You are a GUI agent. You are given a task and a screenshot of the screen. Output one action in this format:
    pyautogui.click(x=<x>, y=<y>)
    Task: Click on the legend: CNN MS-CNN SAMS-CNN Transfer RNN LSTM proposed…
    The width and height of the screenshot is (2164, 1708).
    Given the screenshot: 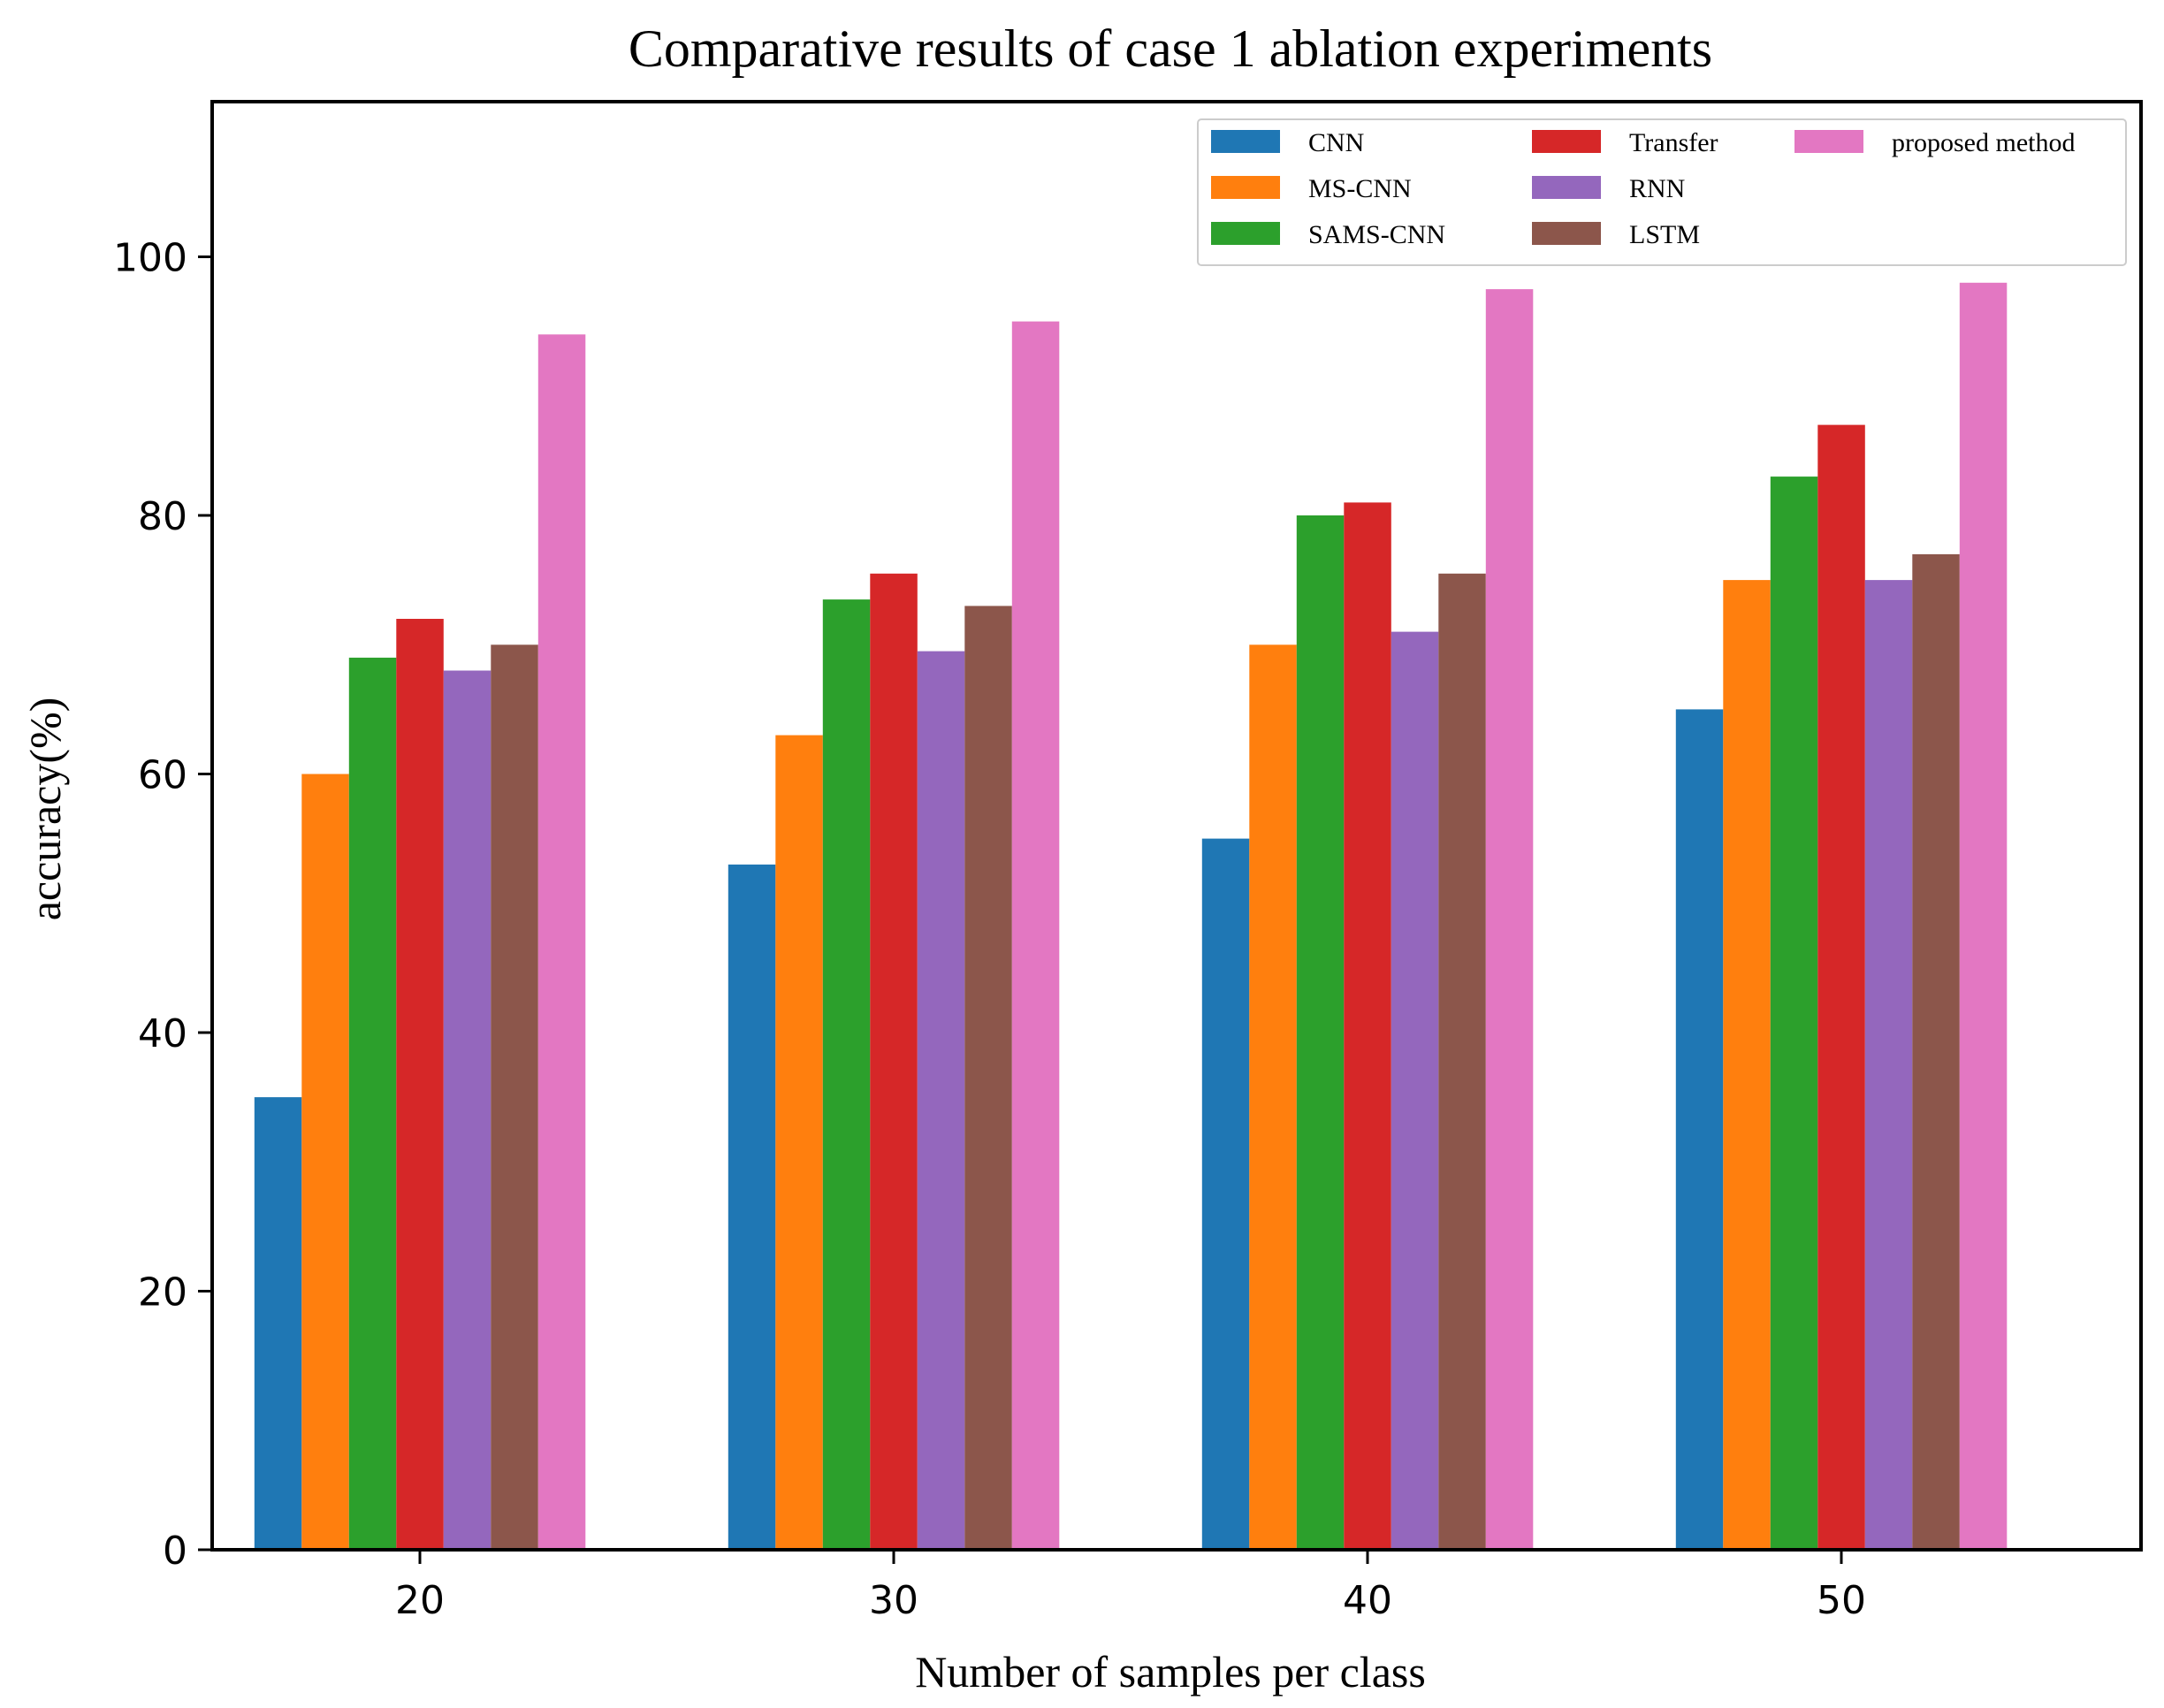 What is the action you would take?
    pyautogui.click(x=1662, y=192)
    